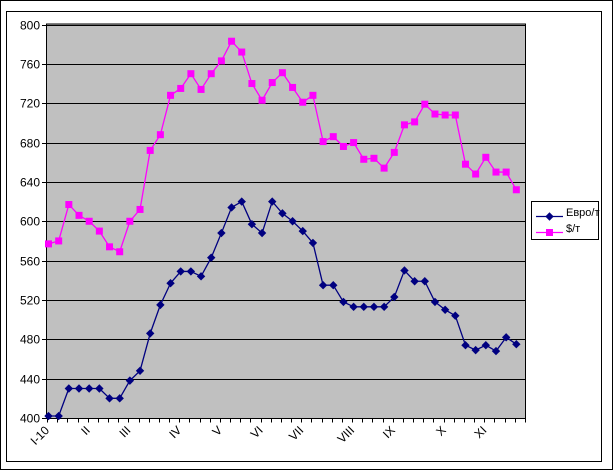 Image resolution: width=613 pixels, height=470 pixels. Describe the element at coordinates (573, 228) in the screenshot. I see `legend-label-usd: $/т` at that location.